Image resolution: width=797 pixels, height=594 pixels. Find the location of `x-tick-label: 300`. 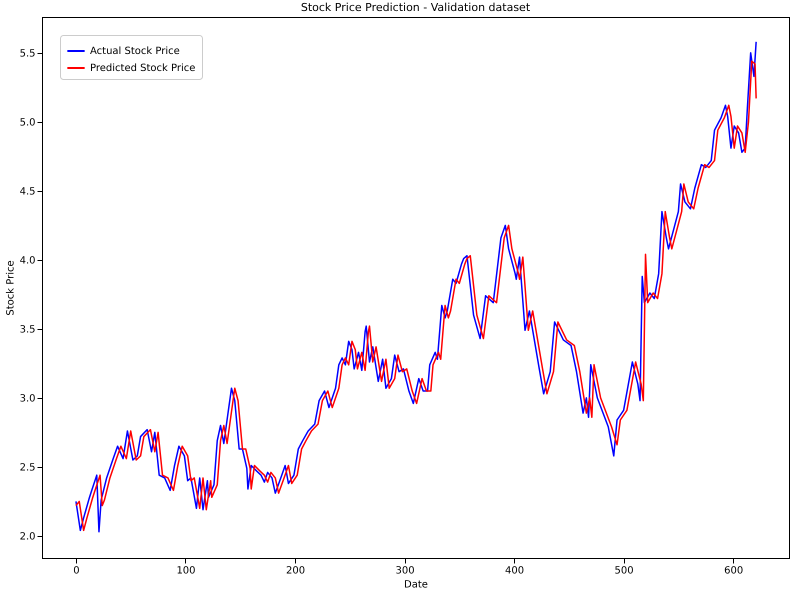

x-tick-label: 300 is located at coordinates (405, 571).